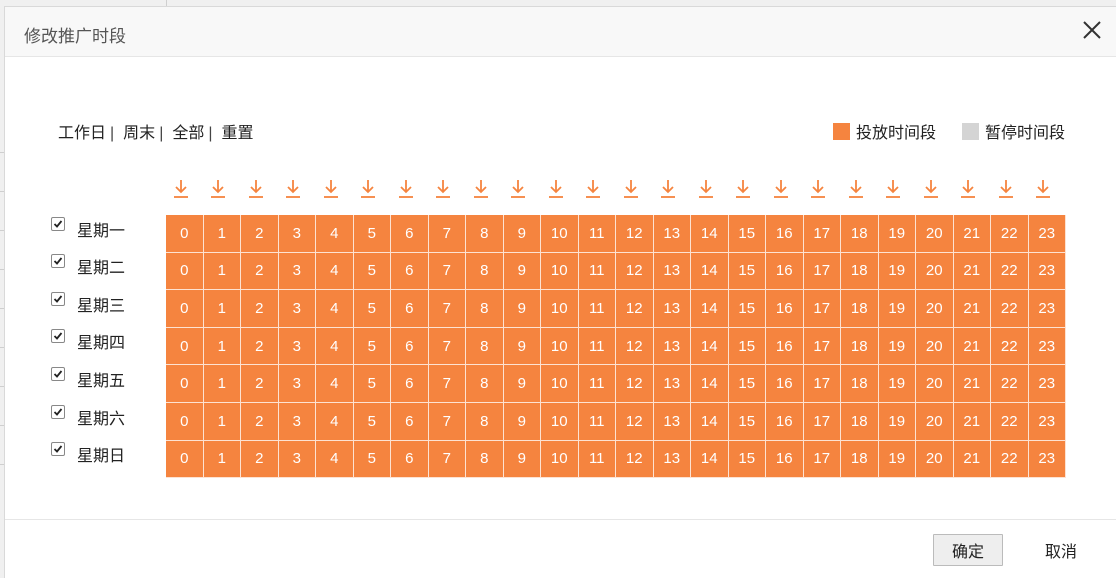  Describe the element at coordinates (335, 271) in the screenshot. I see `hour-cell: 4` at that location.